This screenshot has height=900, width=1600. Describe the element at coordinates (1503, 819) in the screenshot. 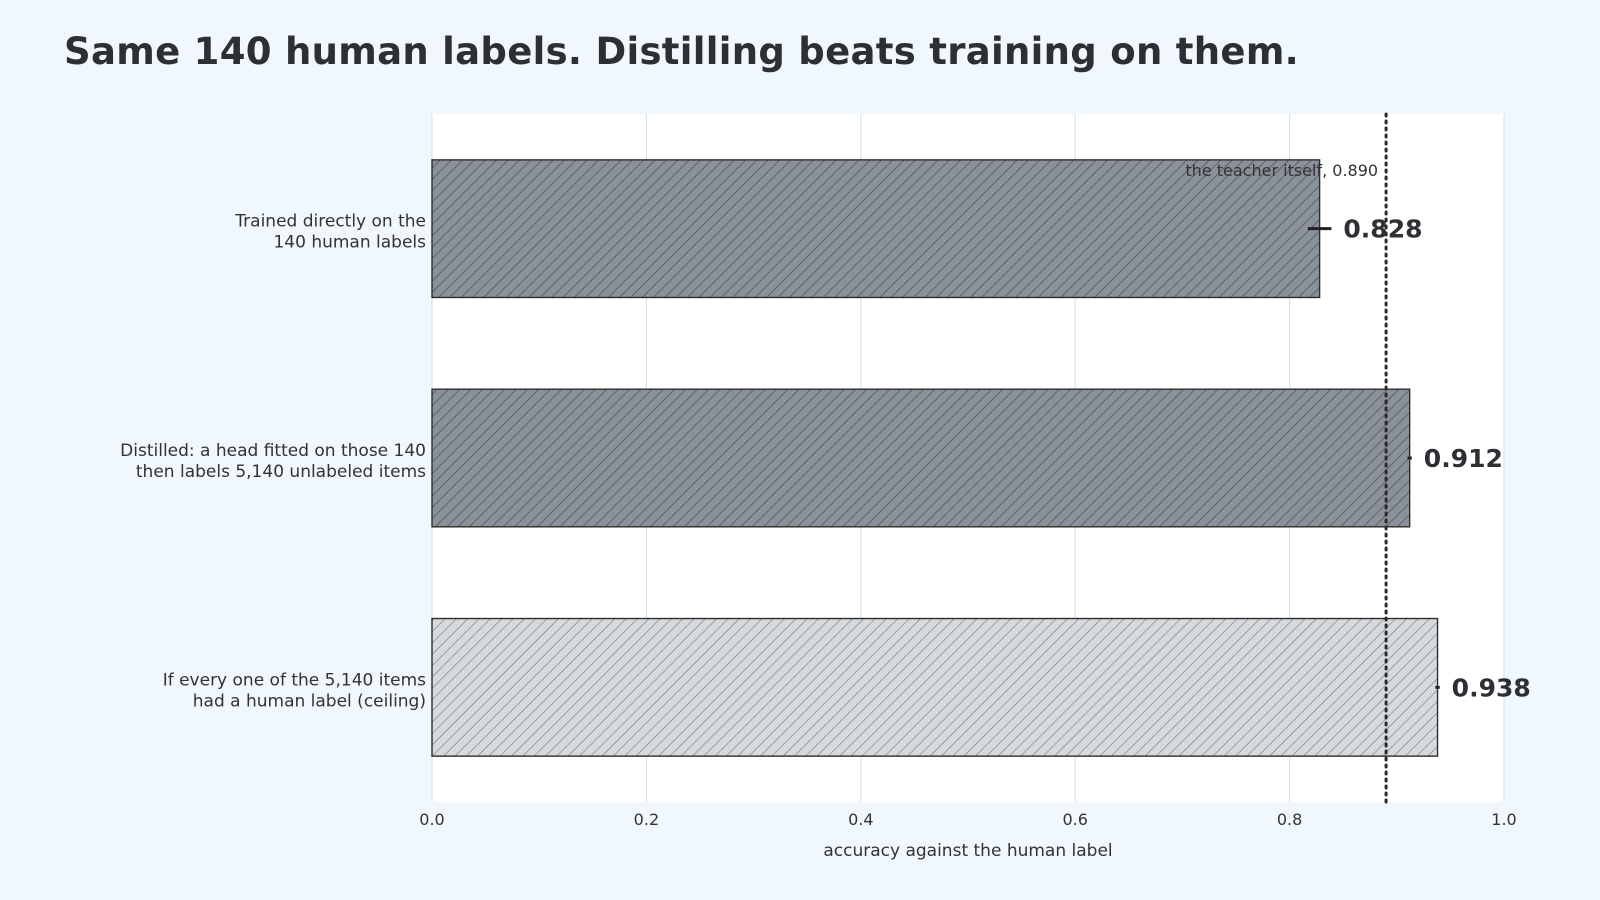

I see `x-tick-label: 1.0` at that location.